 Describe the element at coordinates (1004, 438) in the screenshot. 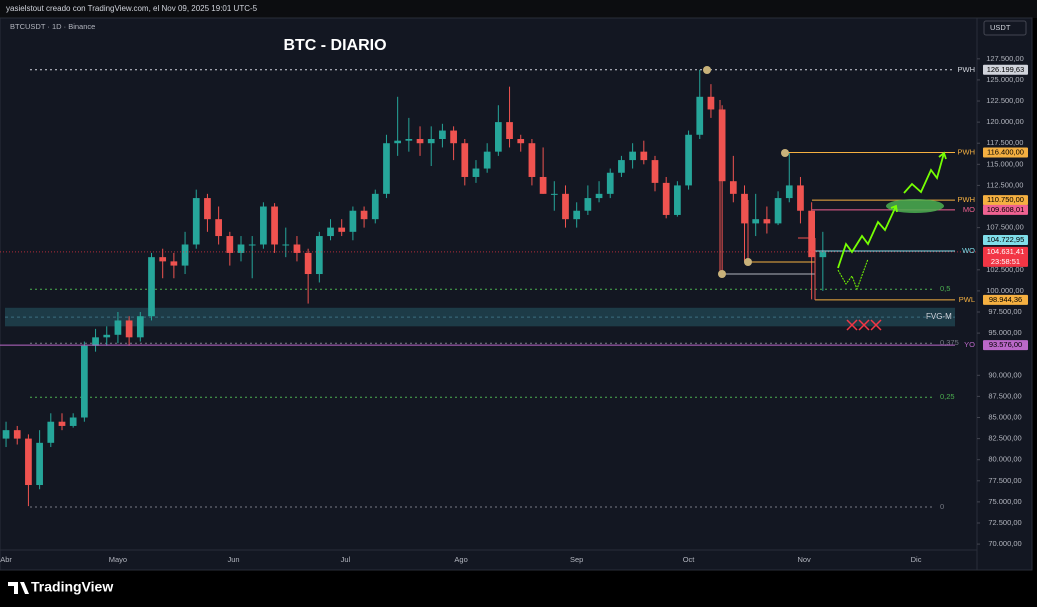

I see `y-tick-label: 82.500,00` at that location.